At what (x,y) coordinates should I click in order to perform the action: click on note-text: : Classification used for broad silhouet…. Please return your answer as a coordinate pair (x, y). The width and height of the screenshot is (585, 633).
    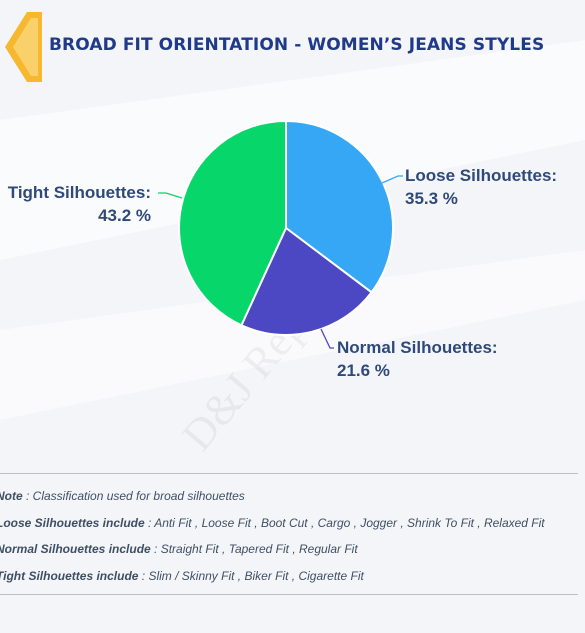
    Looking at the image, I should click on (133, 496).